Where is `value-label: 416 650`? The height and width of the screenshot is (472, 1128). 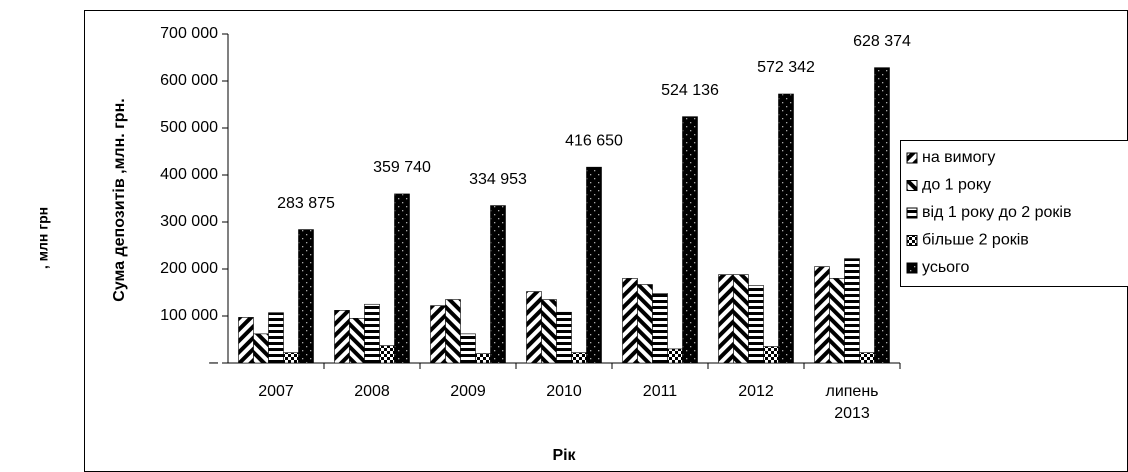 value-label: 416 650 is located at coordinates (594, 140).